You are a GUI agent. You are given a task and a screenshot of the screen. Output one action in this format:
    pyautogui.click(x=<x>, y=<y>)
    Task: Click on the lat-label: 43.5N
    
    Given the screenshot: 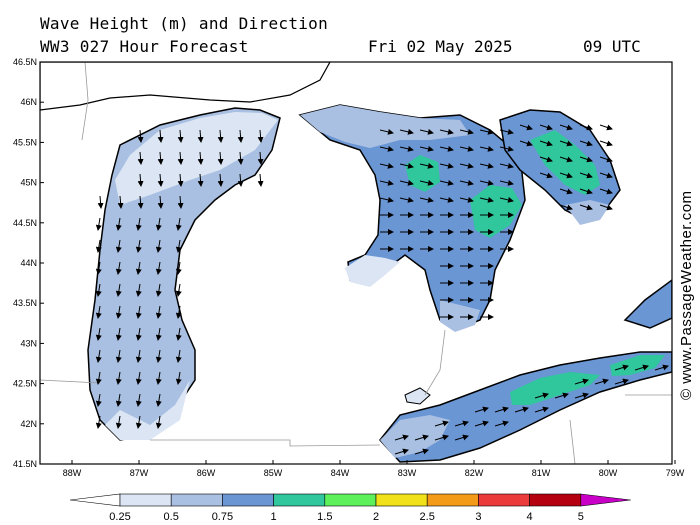 What is the action you would take?
    pyautogui.click(x=25, y=303)
    